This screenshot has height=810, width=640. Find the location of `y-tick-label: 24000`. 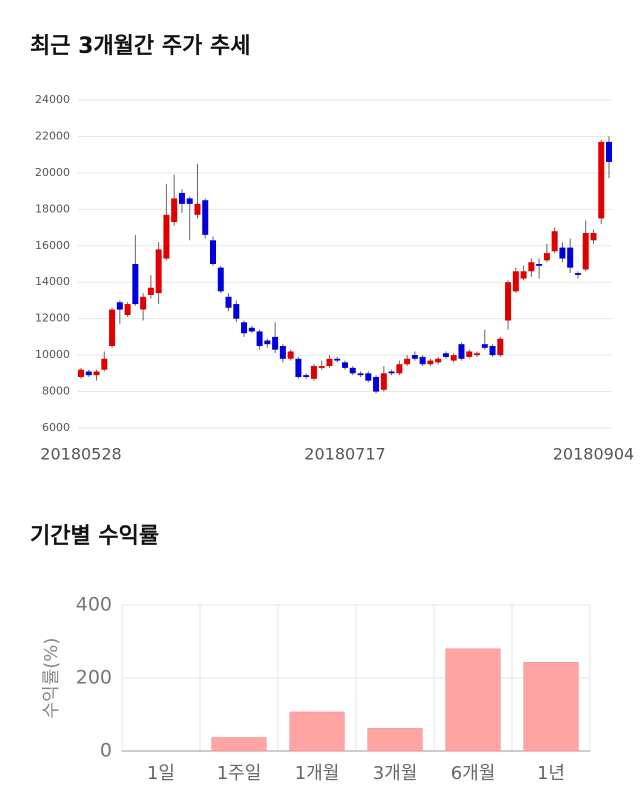

y-tick-label: 24000 is located at coordinates (52, 99).